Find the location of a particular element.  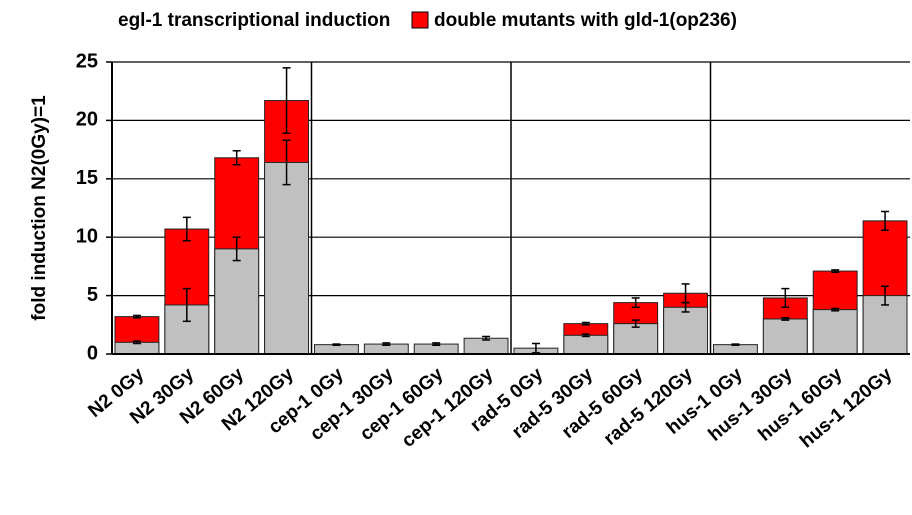

legend-label: double mutants with gld-1(op236) is located at coordinates (585, 20).